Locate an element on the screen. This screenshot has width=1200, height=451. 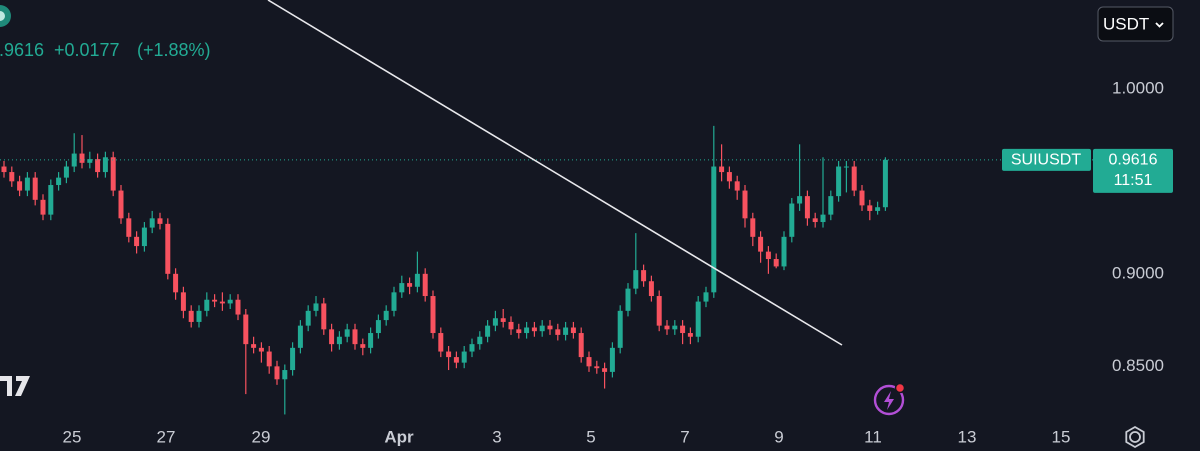
settings-icon-frame is located at coordinates (1135, 437).